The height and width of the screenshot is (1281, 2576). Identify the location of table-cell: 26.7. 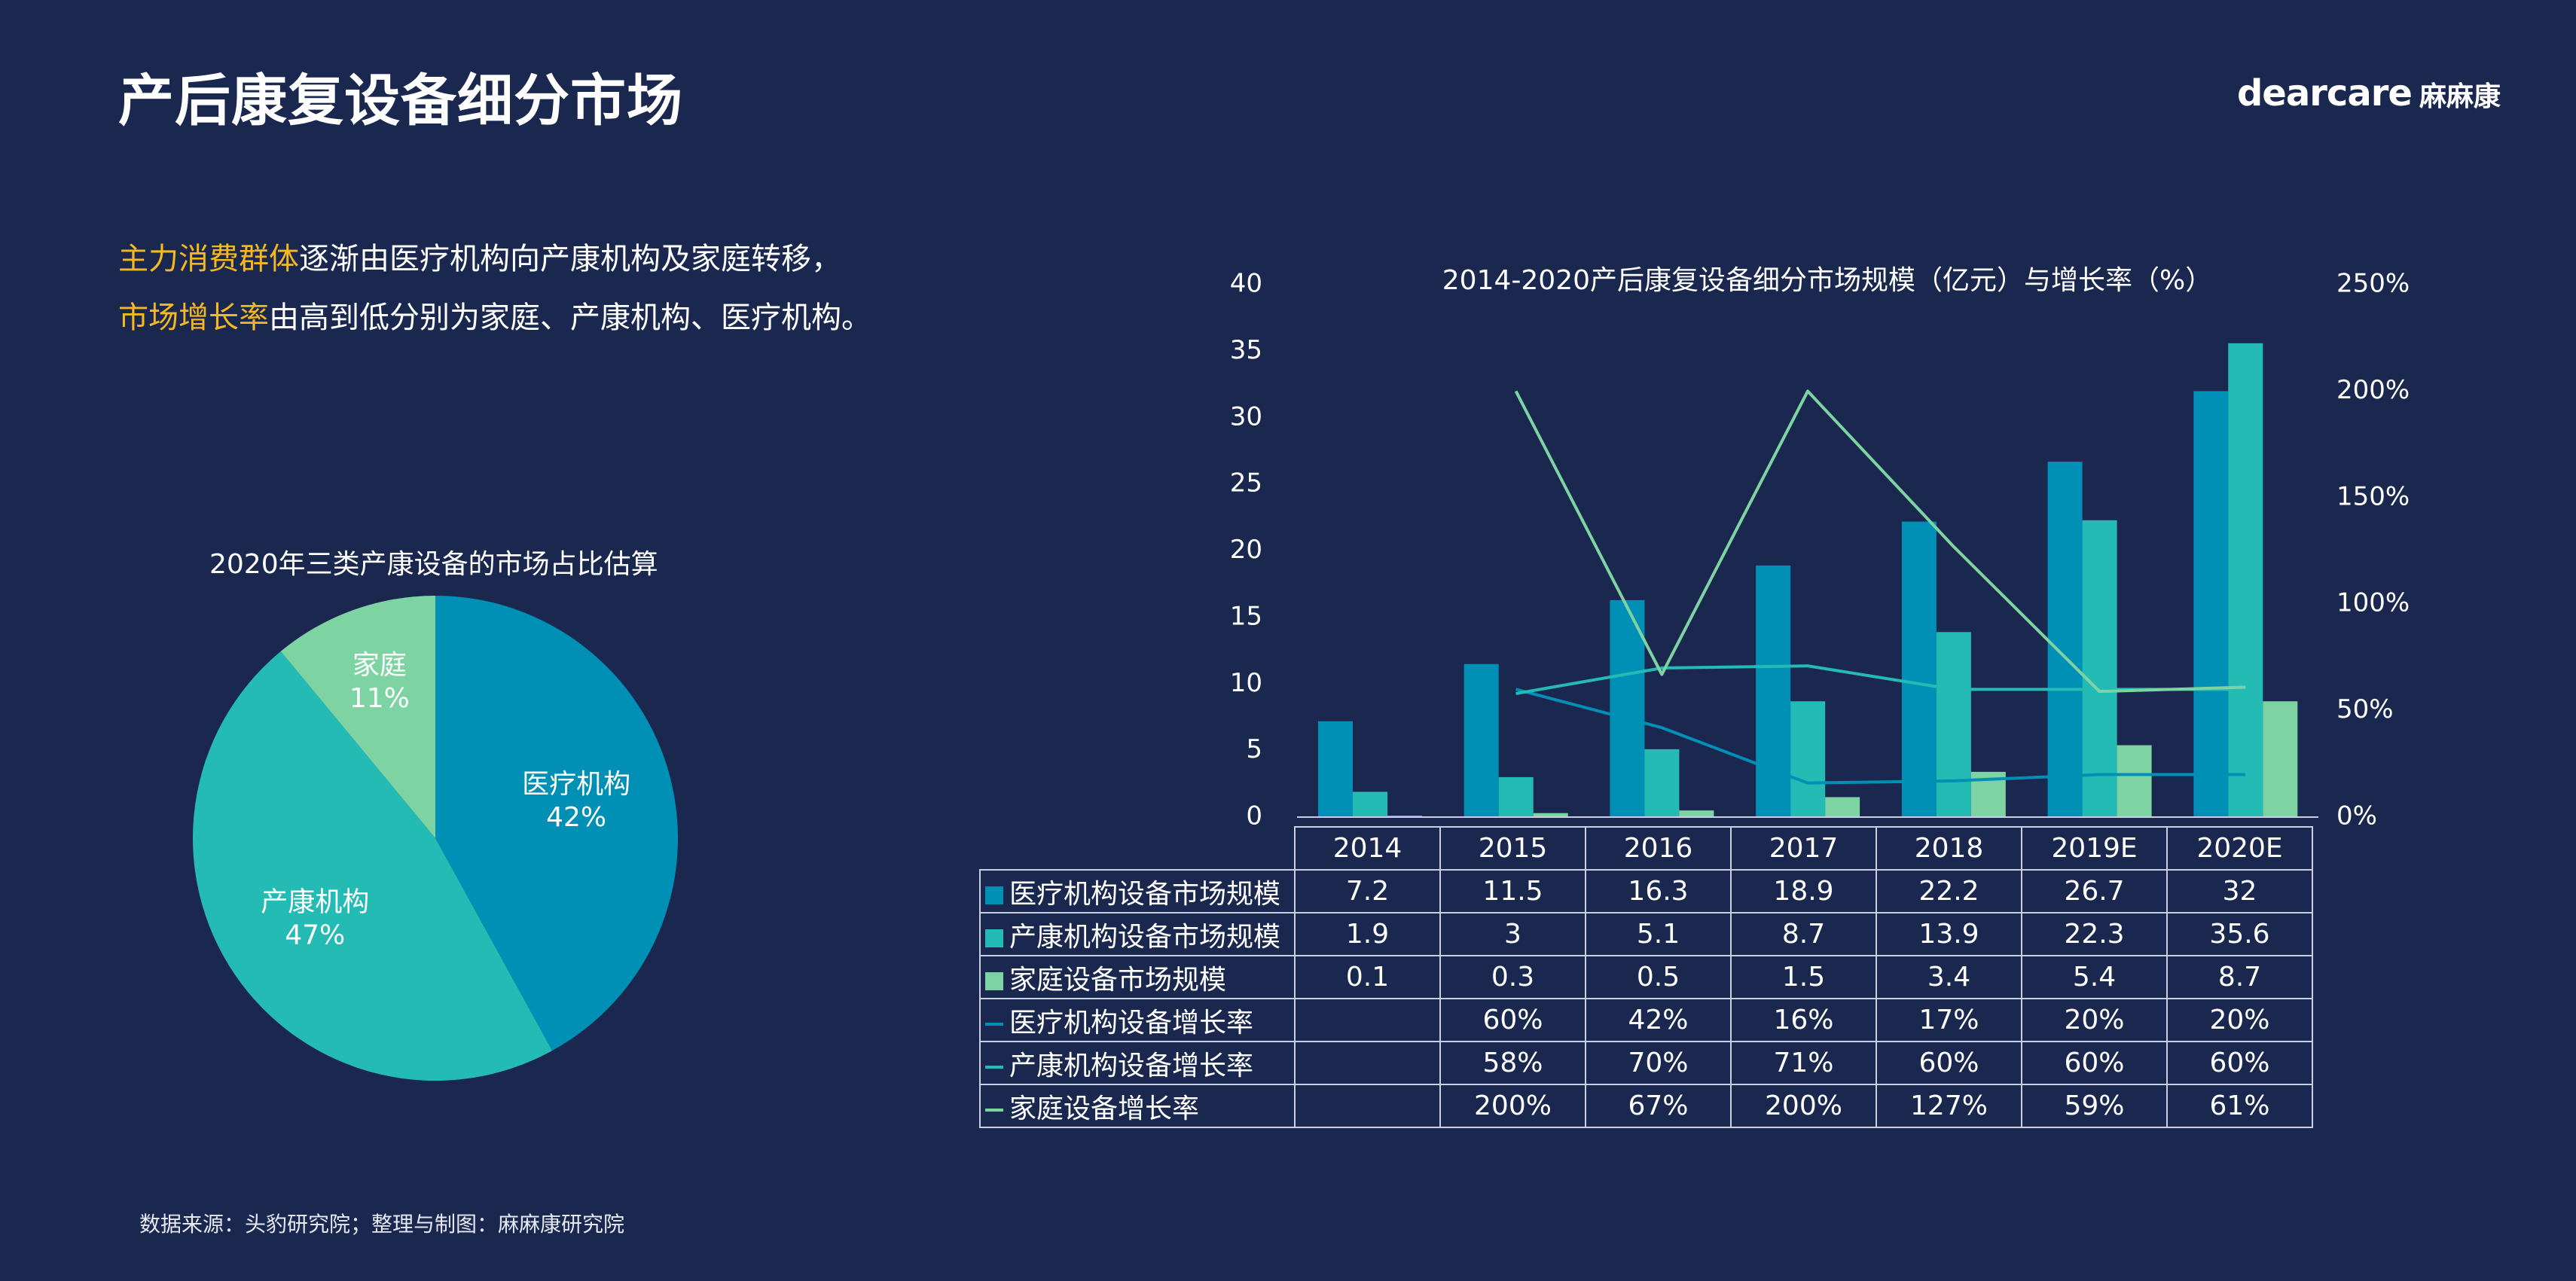
(2094, 891).